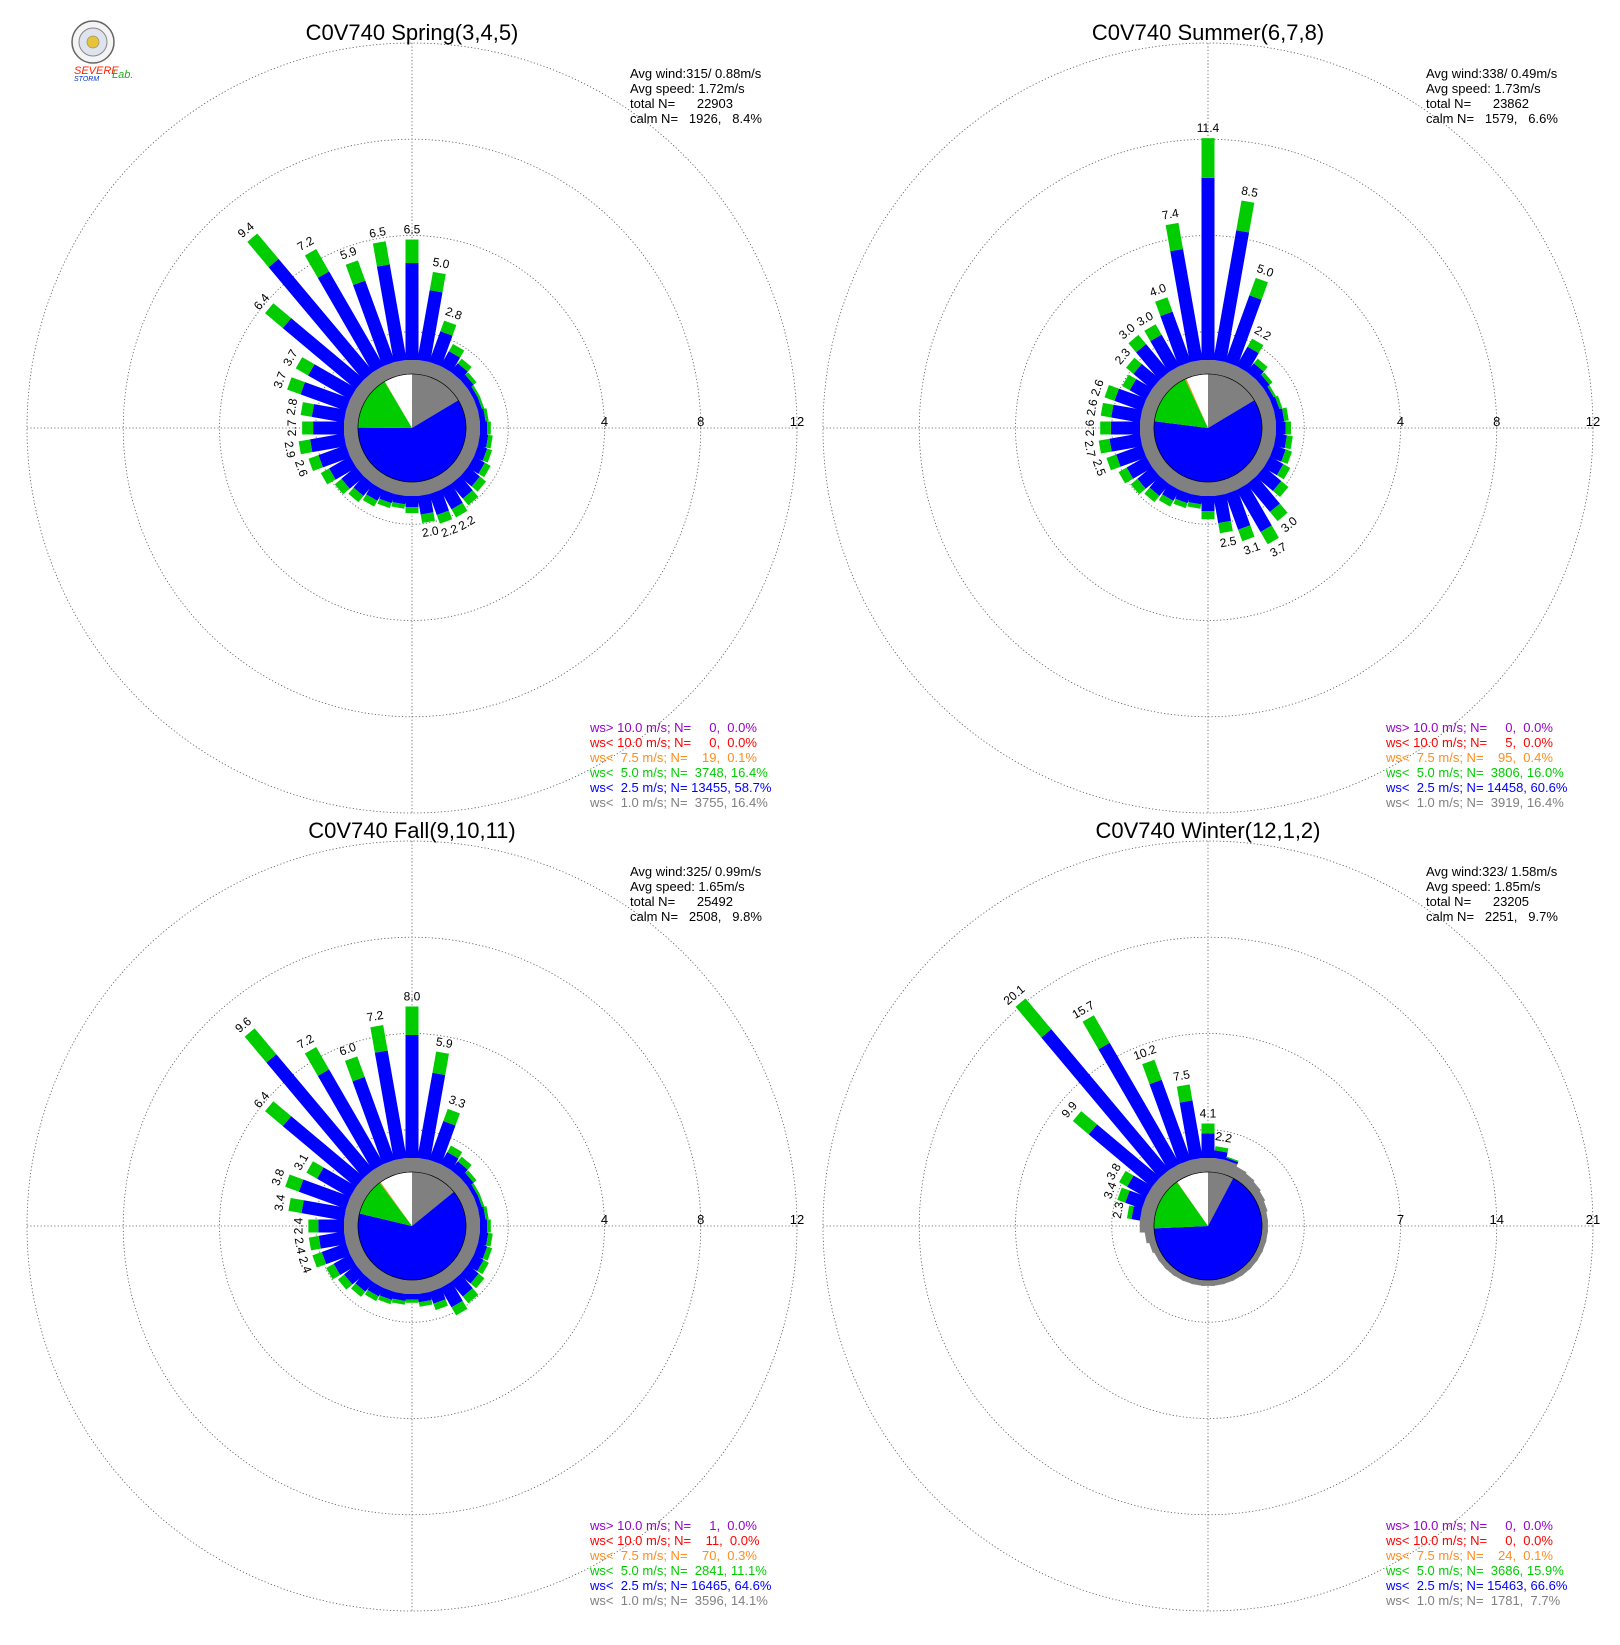 The image size is (1620, 1645). What do you see at coordinates (673, 757) in the screenshot?
I see `legend-entry: ws< 7.5 m/s; N= 19, 0.1%` at bounding box center [673, 757].